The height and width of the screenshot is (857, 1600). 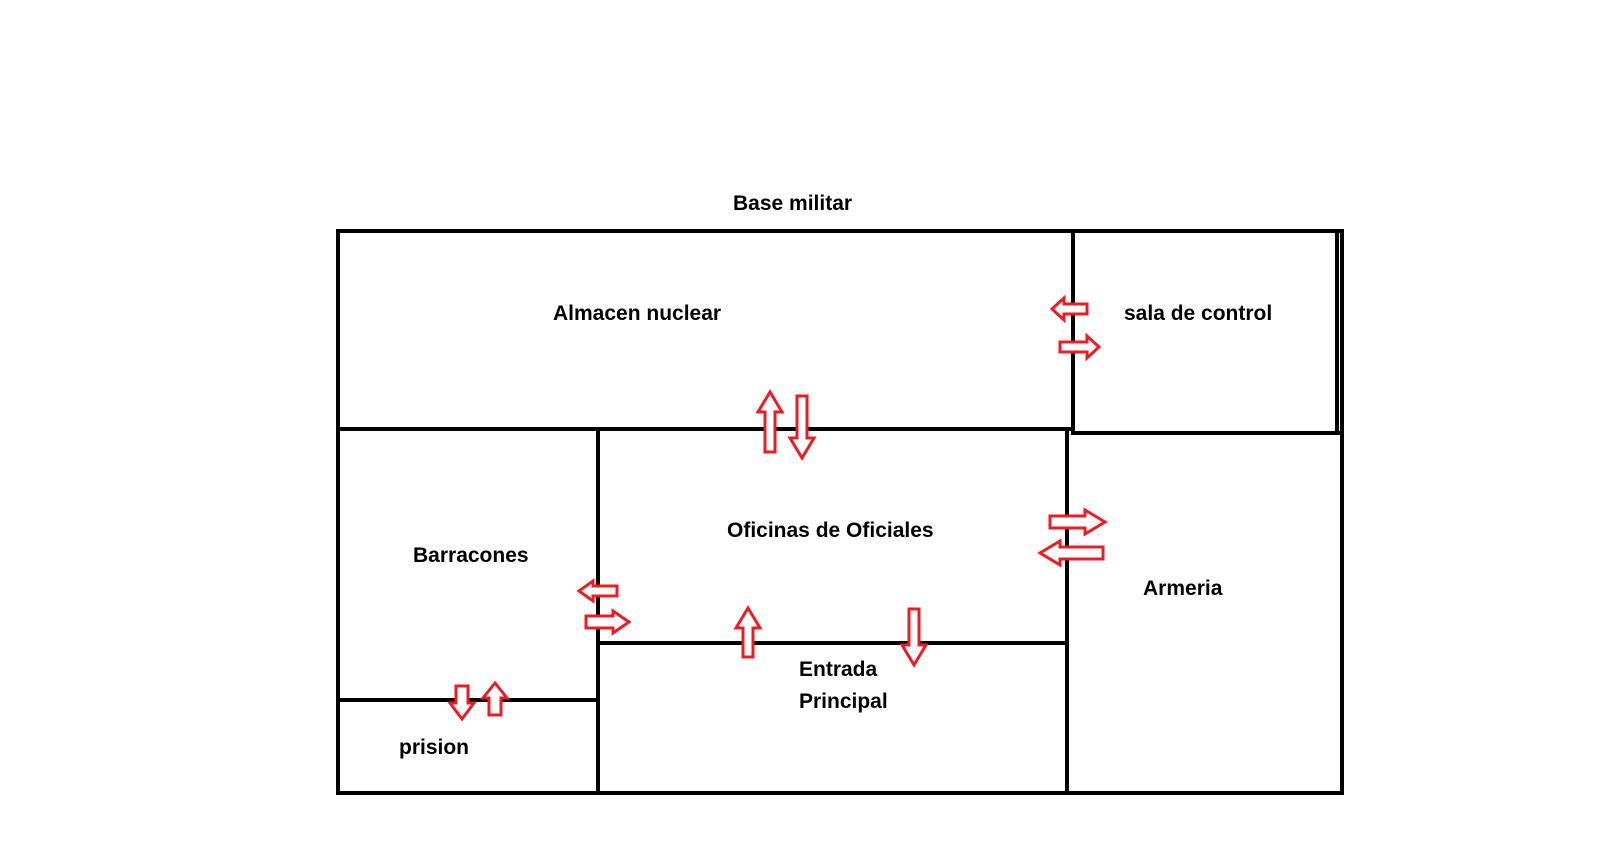 What do you see at coordinates (786, 425) in the screenshot?
I see `arrow-almacen-oficinas` at bounding box center [786, 425].